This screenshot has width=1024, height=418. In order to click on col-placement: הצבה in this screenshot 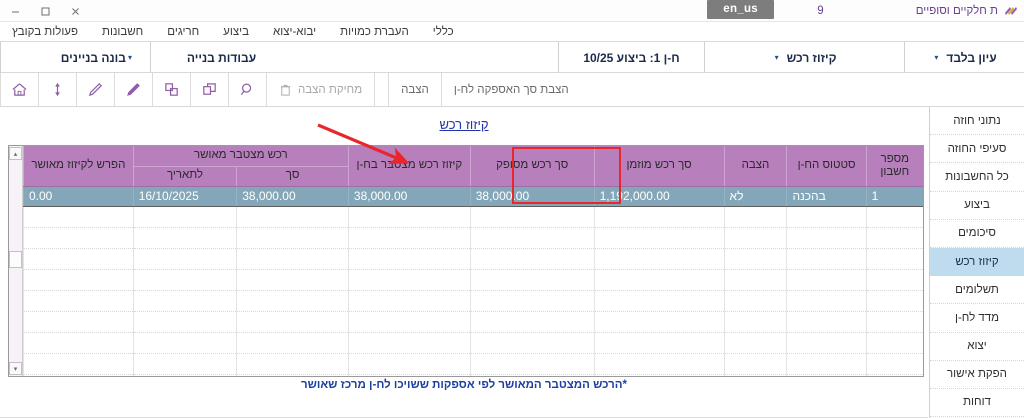, I will do `click(755, 166)`.